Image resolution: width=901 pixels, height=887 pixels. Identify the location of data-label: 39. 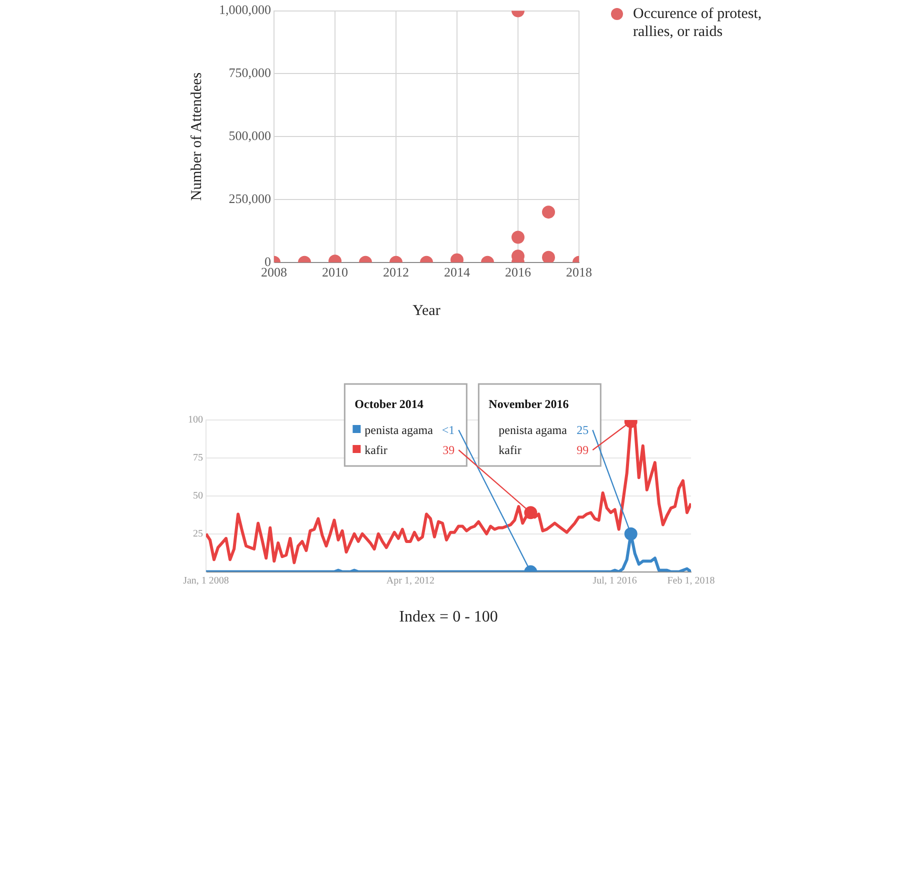
(448, 450).